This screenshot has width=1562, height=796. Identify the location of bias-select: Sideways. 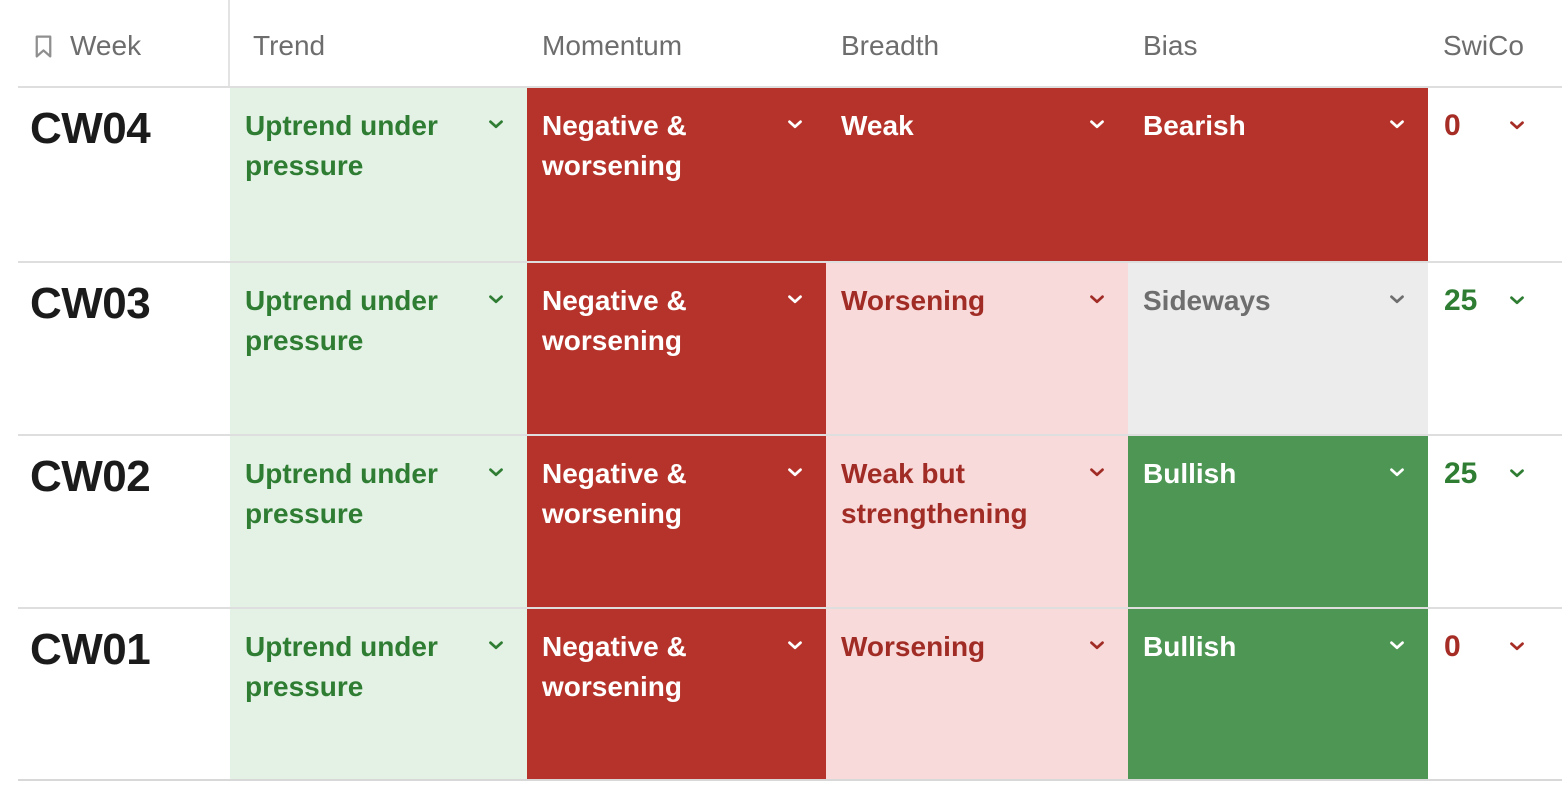
(1278, 348).